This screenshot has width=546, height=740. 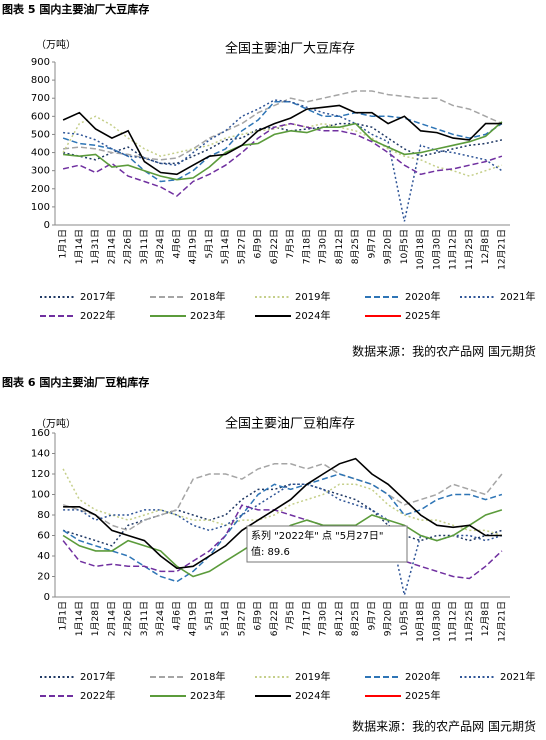 What do you see at coordinates (40, 207) in the screenshot?
I see `y-tick-label: 100` at bounding box center [40, 207].